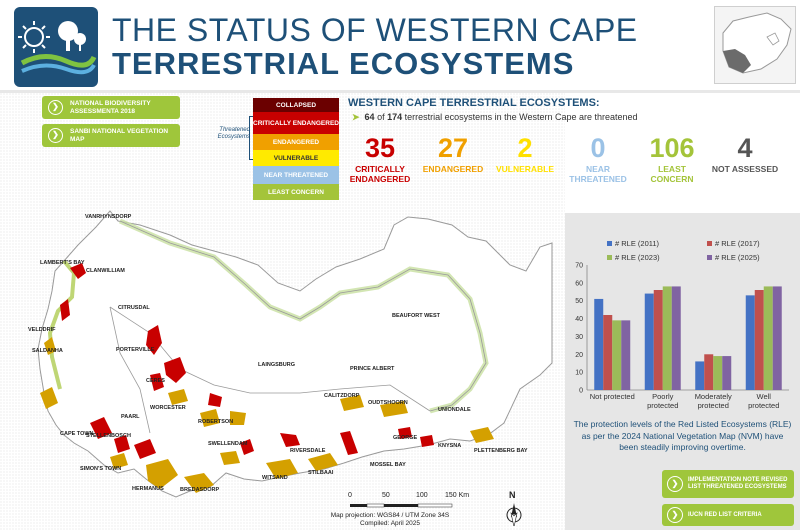  I want to click on town-label: KNYSNA, so click(450, 446).